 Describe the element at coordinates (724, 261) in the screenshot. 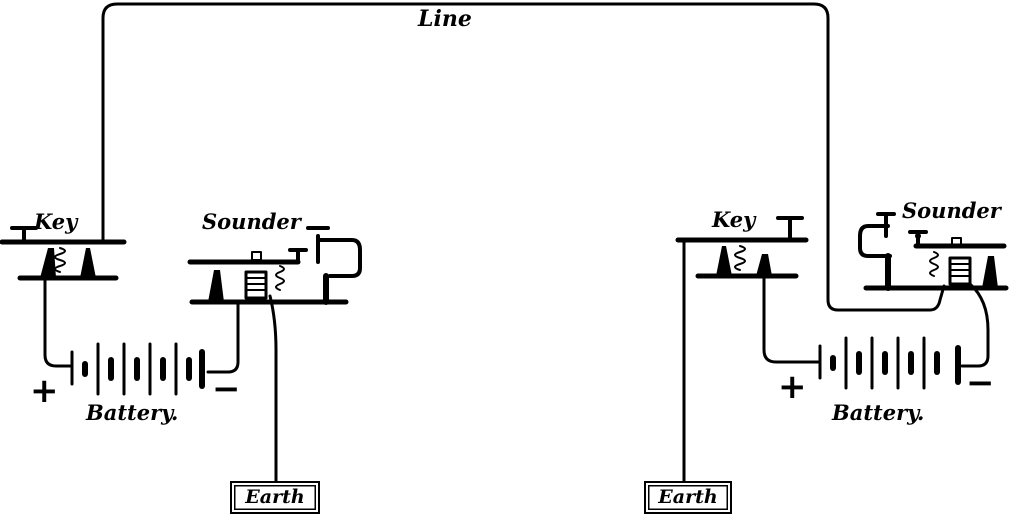

I see `right-key-post-a-icon` at that location.